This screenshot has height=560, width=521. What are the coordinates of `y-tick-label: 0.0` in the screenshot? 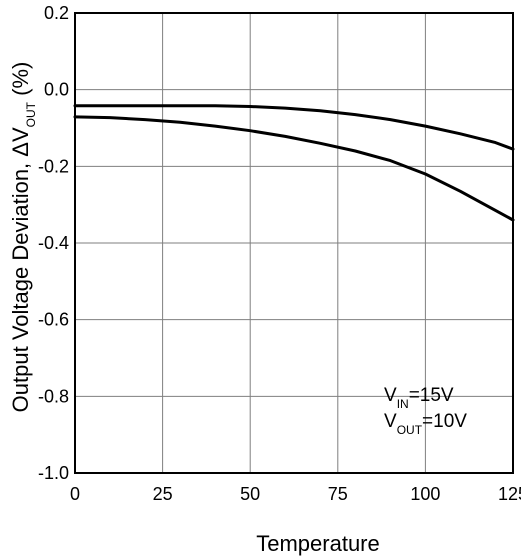 It's located at (56, 90).